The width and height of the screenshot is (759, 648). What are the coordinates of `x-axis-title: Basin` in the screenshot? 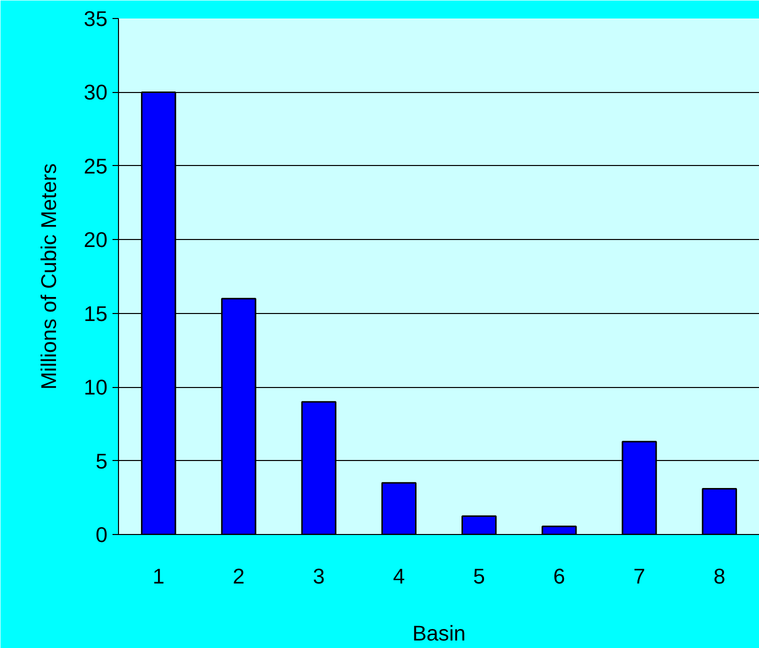 It's located at (439, 634).